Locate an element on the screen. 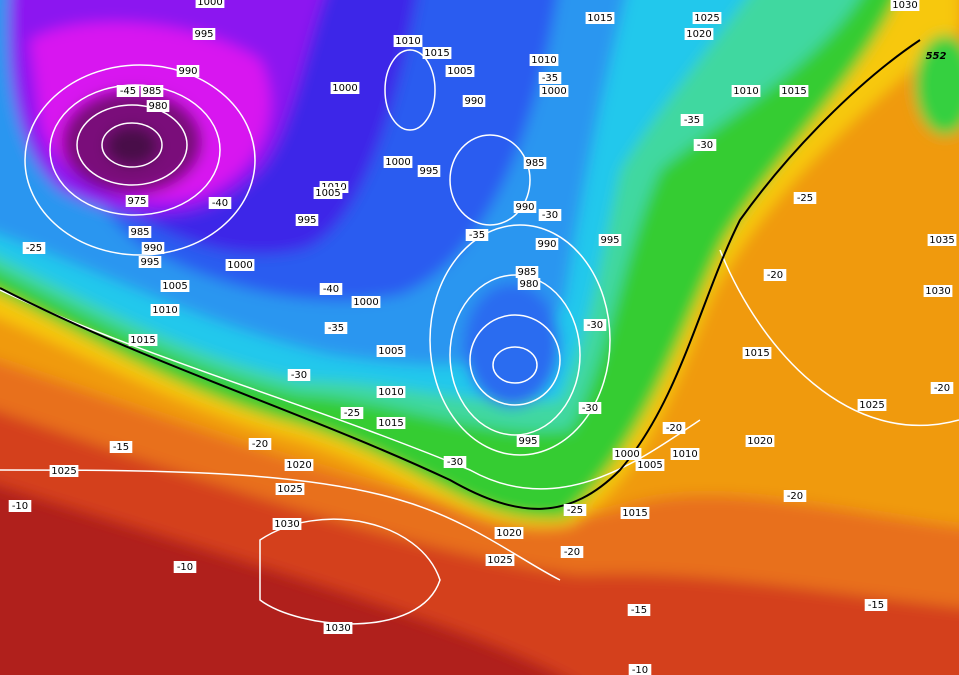 The height and width of the screenshot is (675, 959). thickness-label: -15 is located at coordinates (121, 447).